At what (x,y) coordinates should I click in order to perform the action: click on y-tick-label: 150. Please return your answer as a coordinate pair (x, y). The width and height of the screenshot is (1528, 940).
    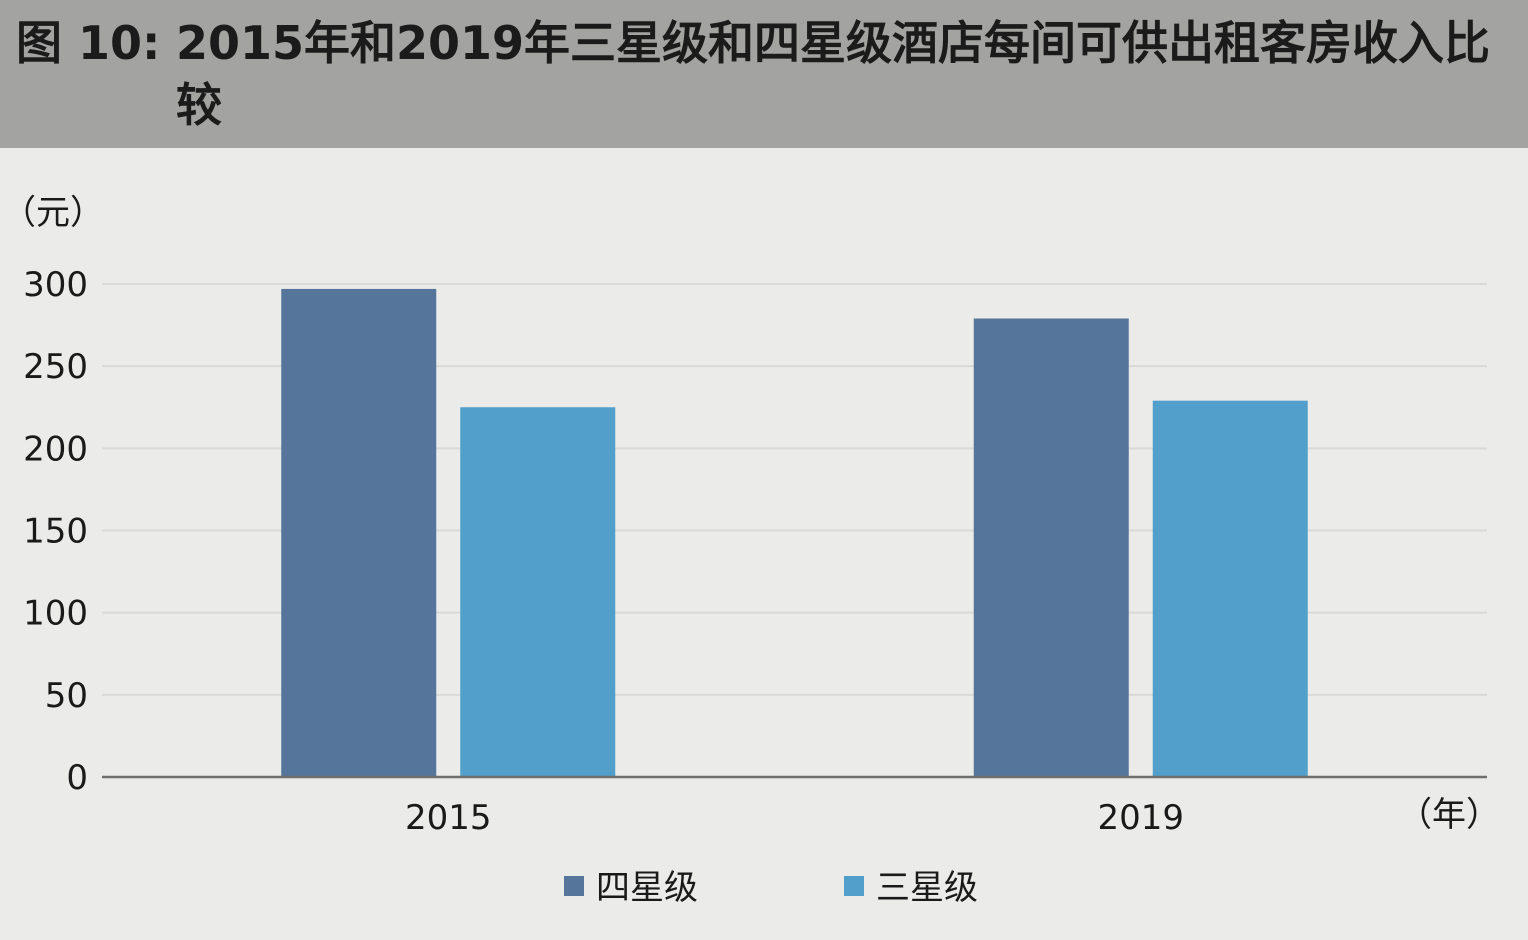
    Looking at the image, I should click on (55, 532).